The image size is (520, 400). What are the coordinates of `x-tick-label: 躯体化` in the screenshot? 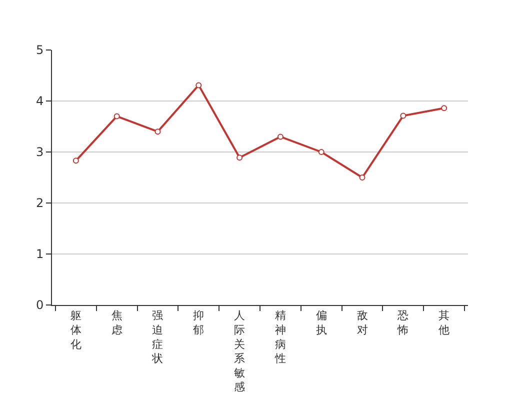 It's located at (76, 330).